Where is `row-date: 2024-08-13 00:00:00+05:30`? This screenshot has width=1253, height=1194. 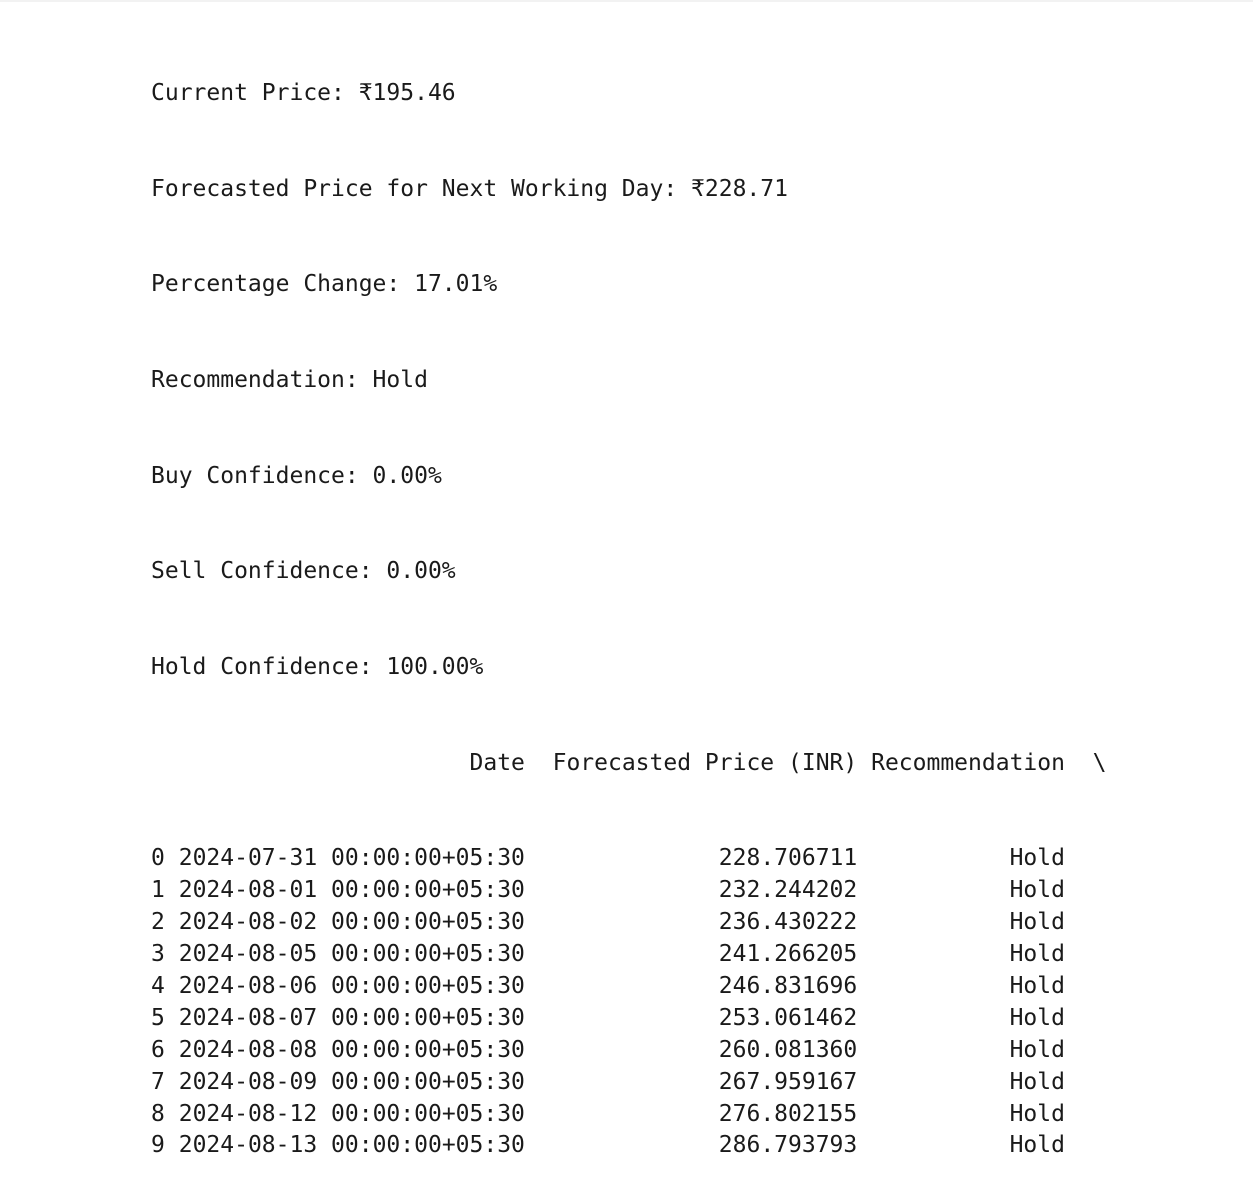 row-date: 2024-08-13 00:00:00+05:30 is located at coordinates (351, 1145).